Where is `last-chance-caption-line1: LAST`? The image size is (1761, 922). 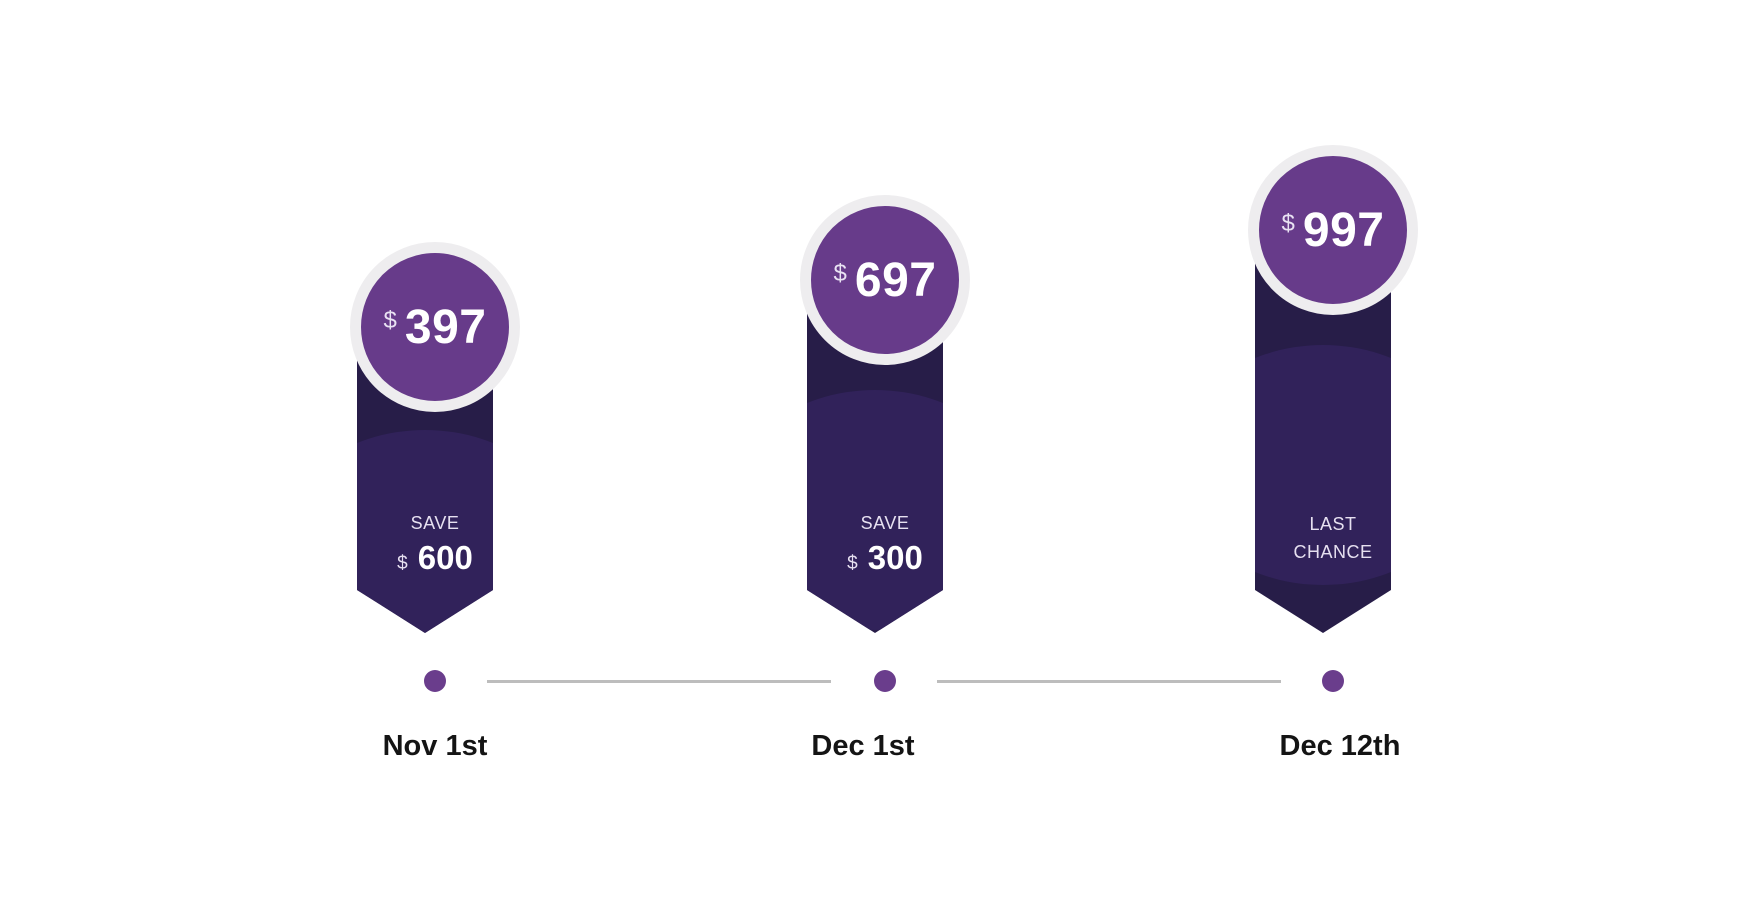 last-chance-caption-line1: LAST is located at coordinates (1333, 524).